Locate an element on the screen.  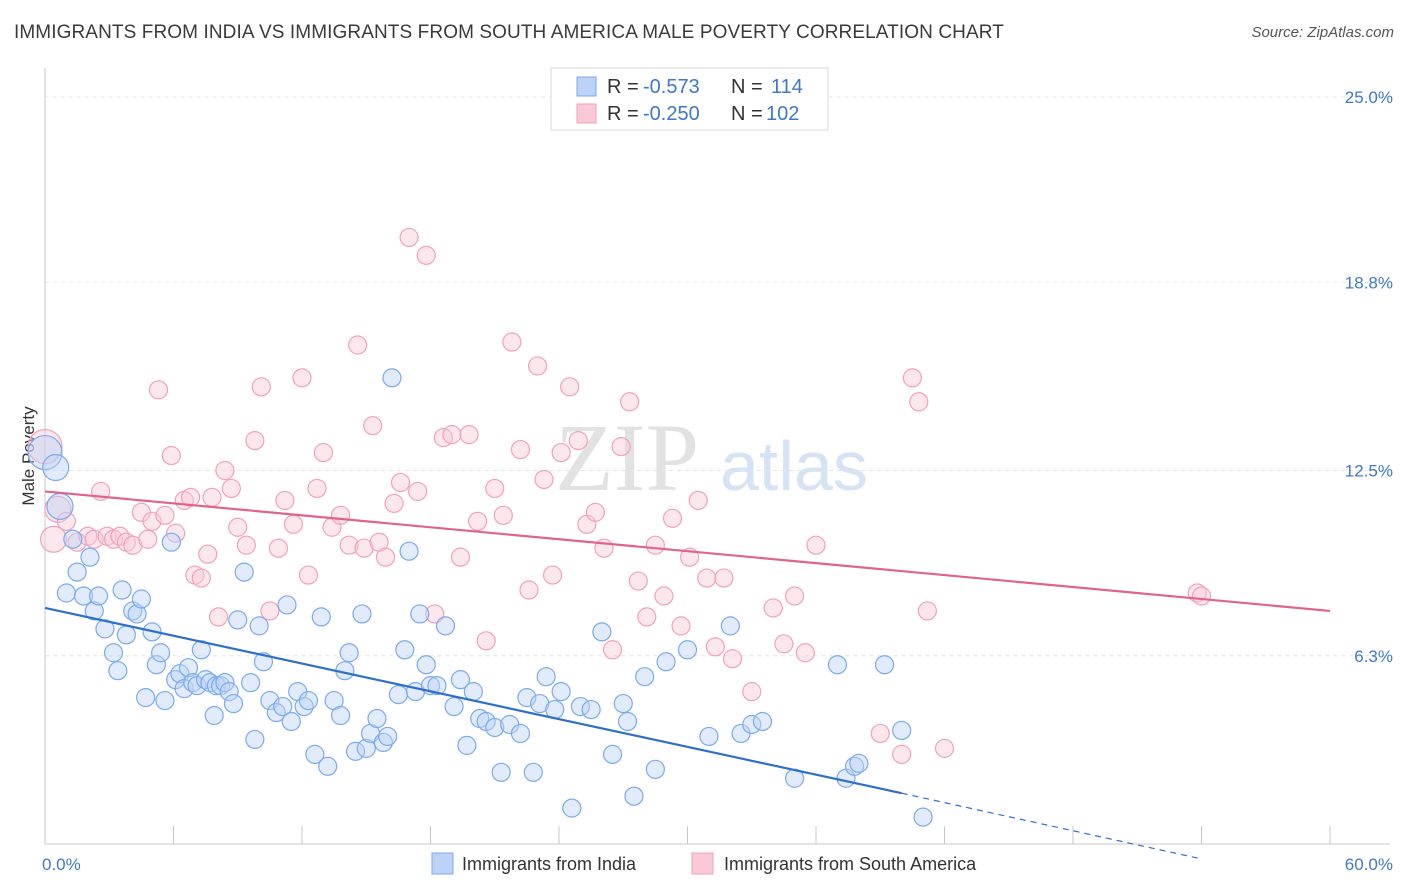
y-tick-label-0: 6.3% is located at coordinates (1373, 656).